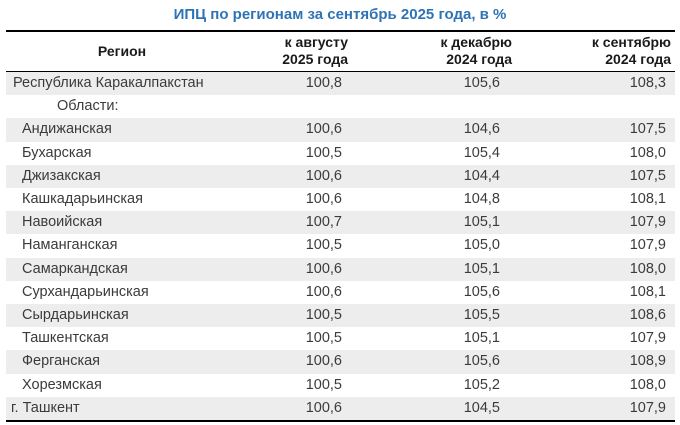 This screenshot has width=680, height=425. Describe the element at coordinates (75, 268) in the screenshot. I see `region-cell: Самаркандская` at that location.